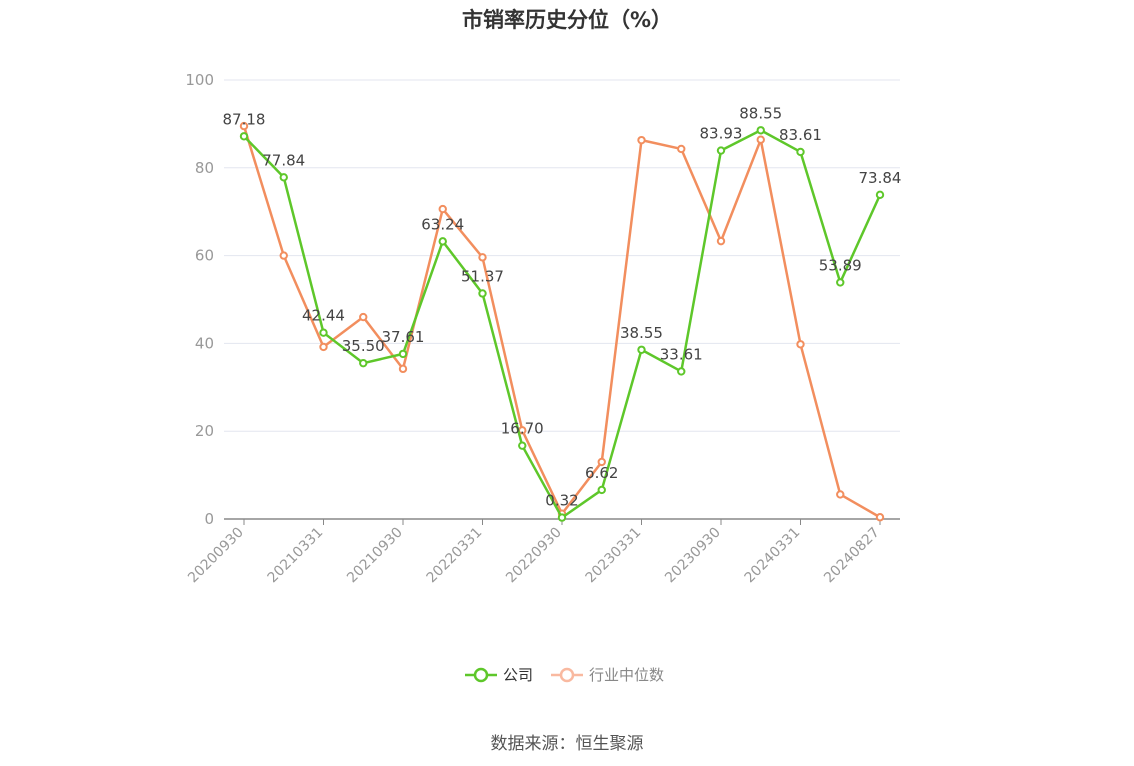 The image size is (1134, 766). I want to click on y-tick-label: 20, so click(204, 431).